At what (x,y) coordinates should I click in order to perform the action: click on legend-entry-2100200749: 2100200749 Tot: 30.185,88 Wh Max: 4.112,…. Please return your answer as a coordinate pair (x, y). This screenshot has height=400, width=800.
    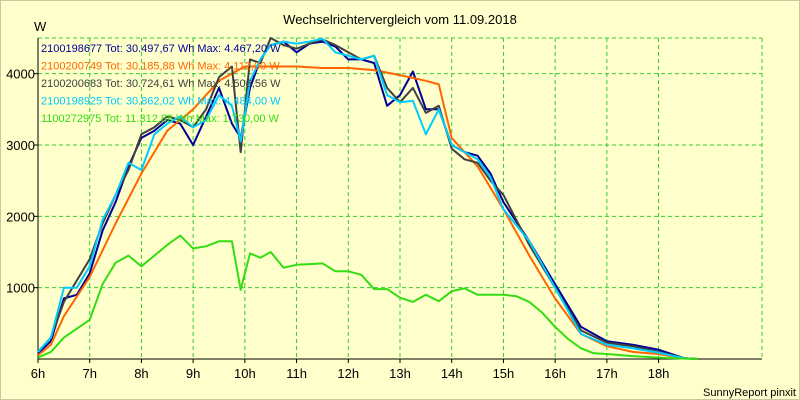
    Looking at the image, I should click on (160, 67).